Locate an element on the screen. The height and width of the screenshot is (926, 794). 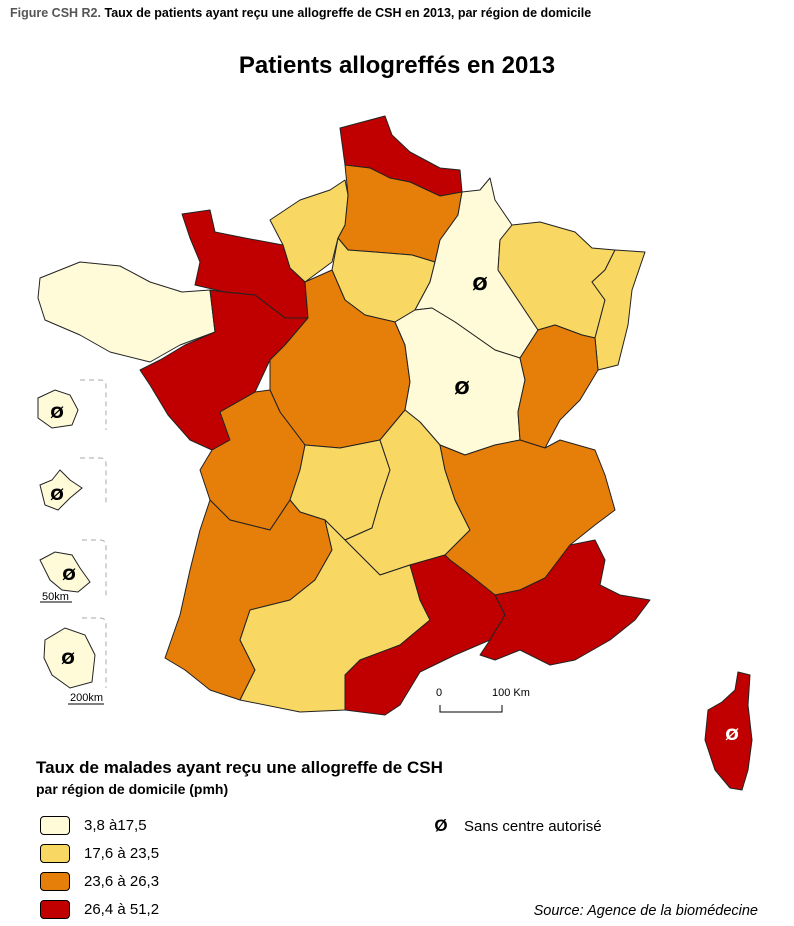
inset-scale-small: 50km is located at coordinates (55, 597).